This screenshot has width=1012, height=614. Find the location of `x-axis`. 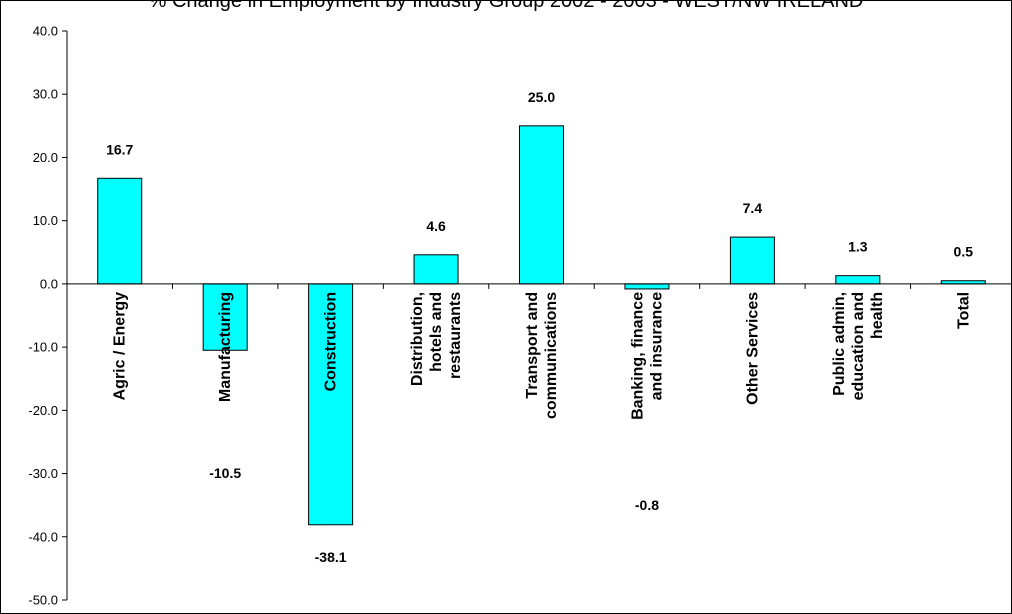

x-axis is located at coordinates (539, 286).